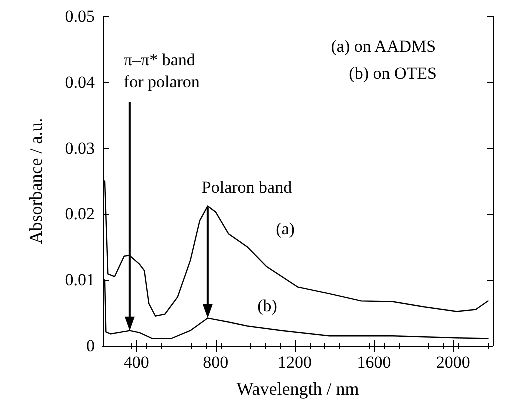 Image resolution: width=505 pixels, height=416 pixels. Describe the element at coordinates (137, 362) in the screenshot. I see `x-tick-label: 400` at that location.